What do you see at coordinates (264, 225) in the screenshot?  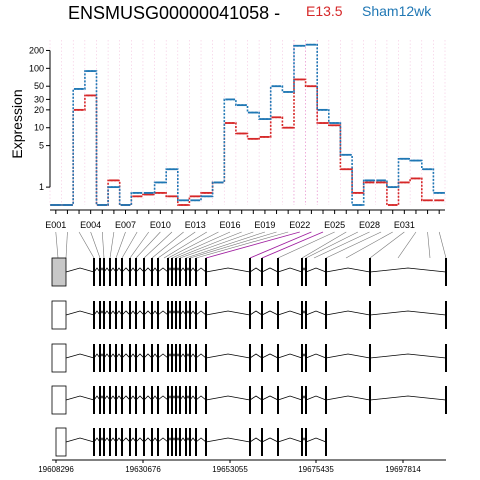 I see `x-tick-label: E019` at bounding box center [264, 225].